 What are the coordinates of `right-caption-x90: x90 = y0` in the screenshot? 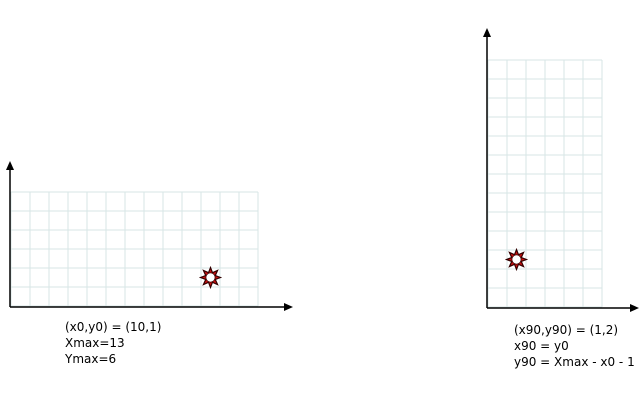 It's located at (541, 346).